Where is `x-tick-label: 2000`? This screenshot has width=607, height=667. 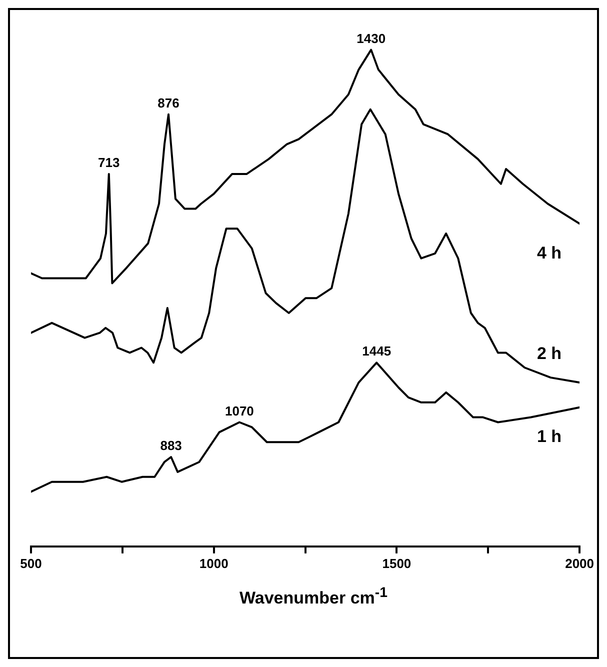 x-tick-label: 2000 is located at coordinates (579, 563).